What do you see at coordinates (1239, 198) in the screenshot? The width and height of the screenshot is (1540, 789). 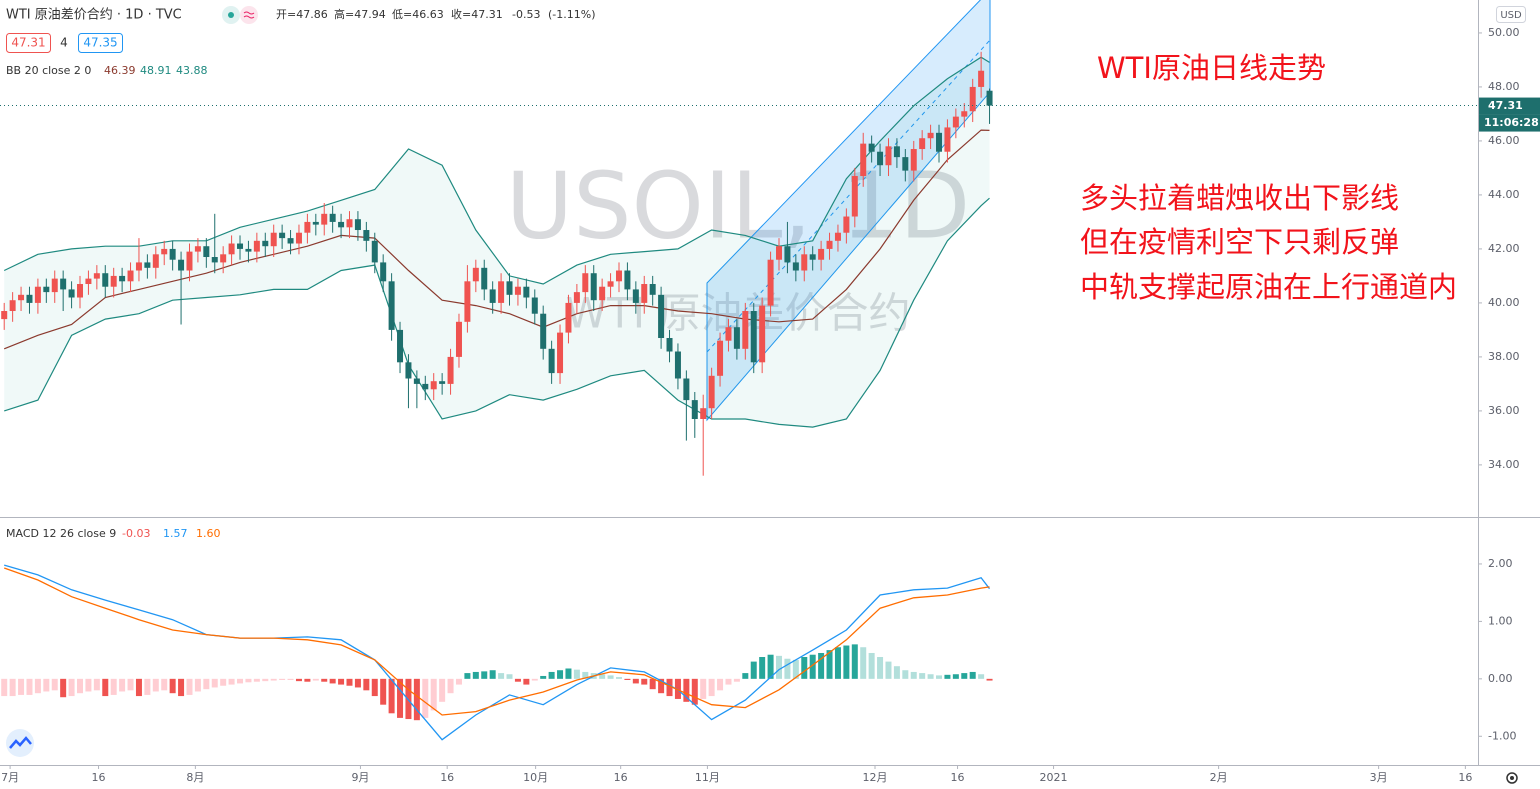 I see `annotation: 多头拉着蜡烛收出下影线` at bounding box center [1239, 198].